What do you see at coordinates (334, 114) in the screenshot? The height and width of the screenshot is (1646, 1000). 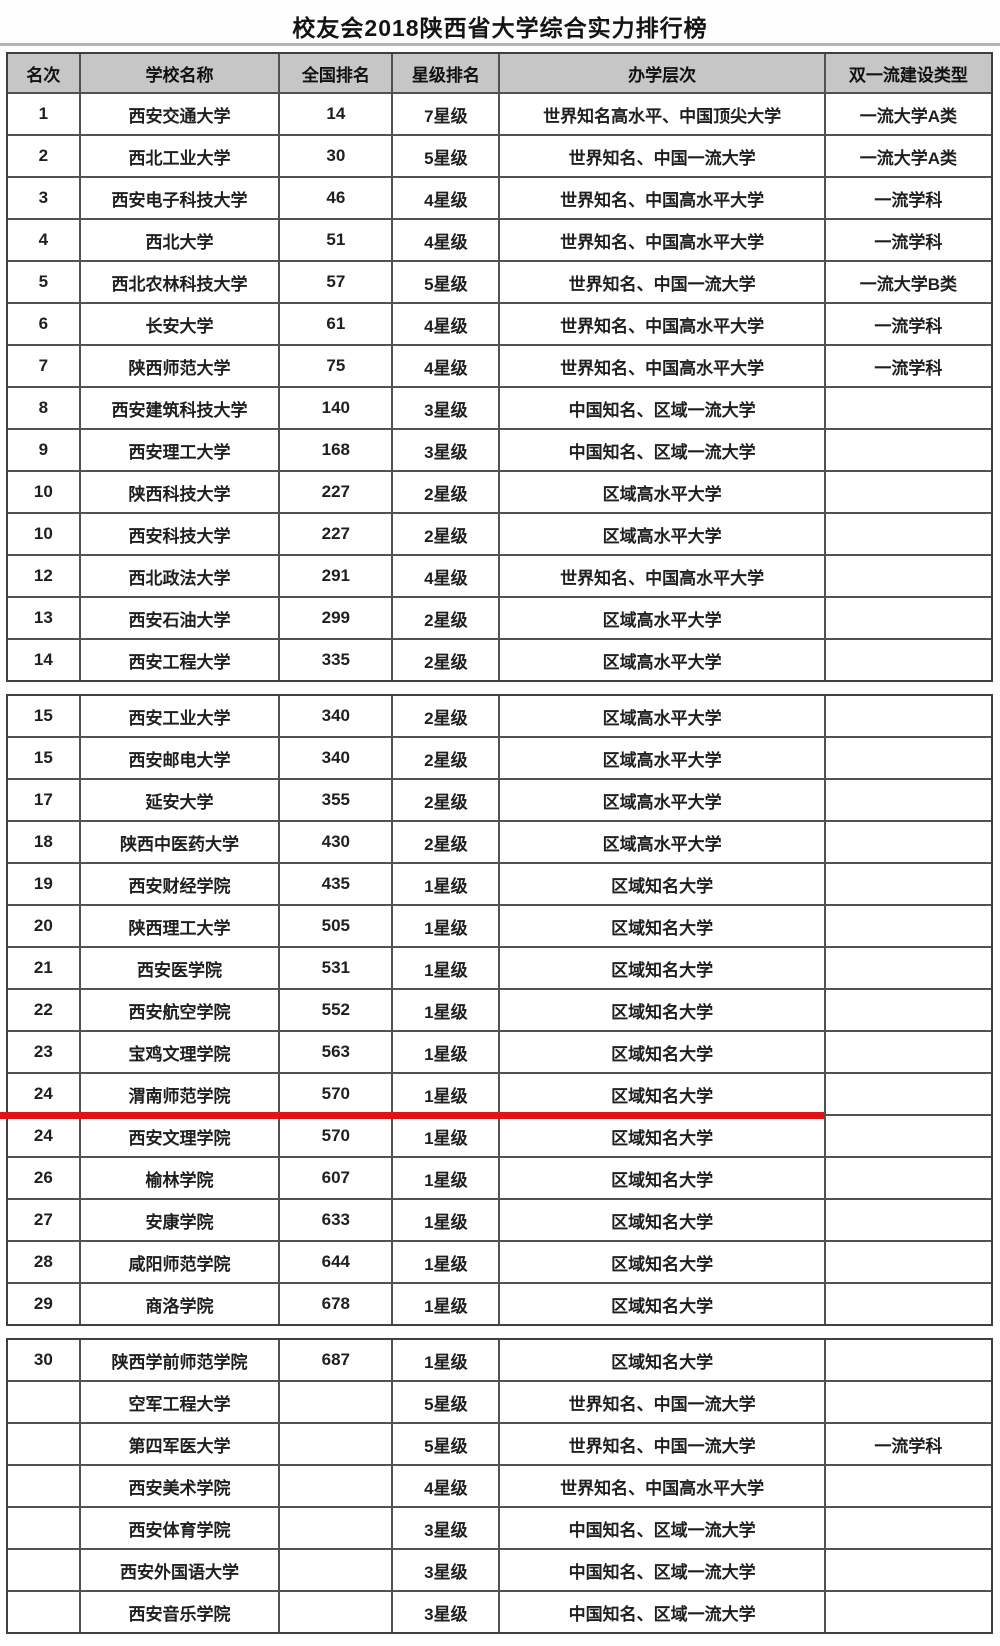 I see `national_rank-cell: 14` at bounding box center [334, 114].